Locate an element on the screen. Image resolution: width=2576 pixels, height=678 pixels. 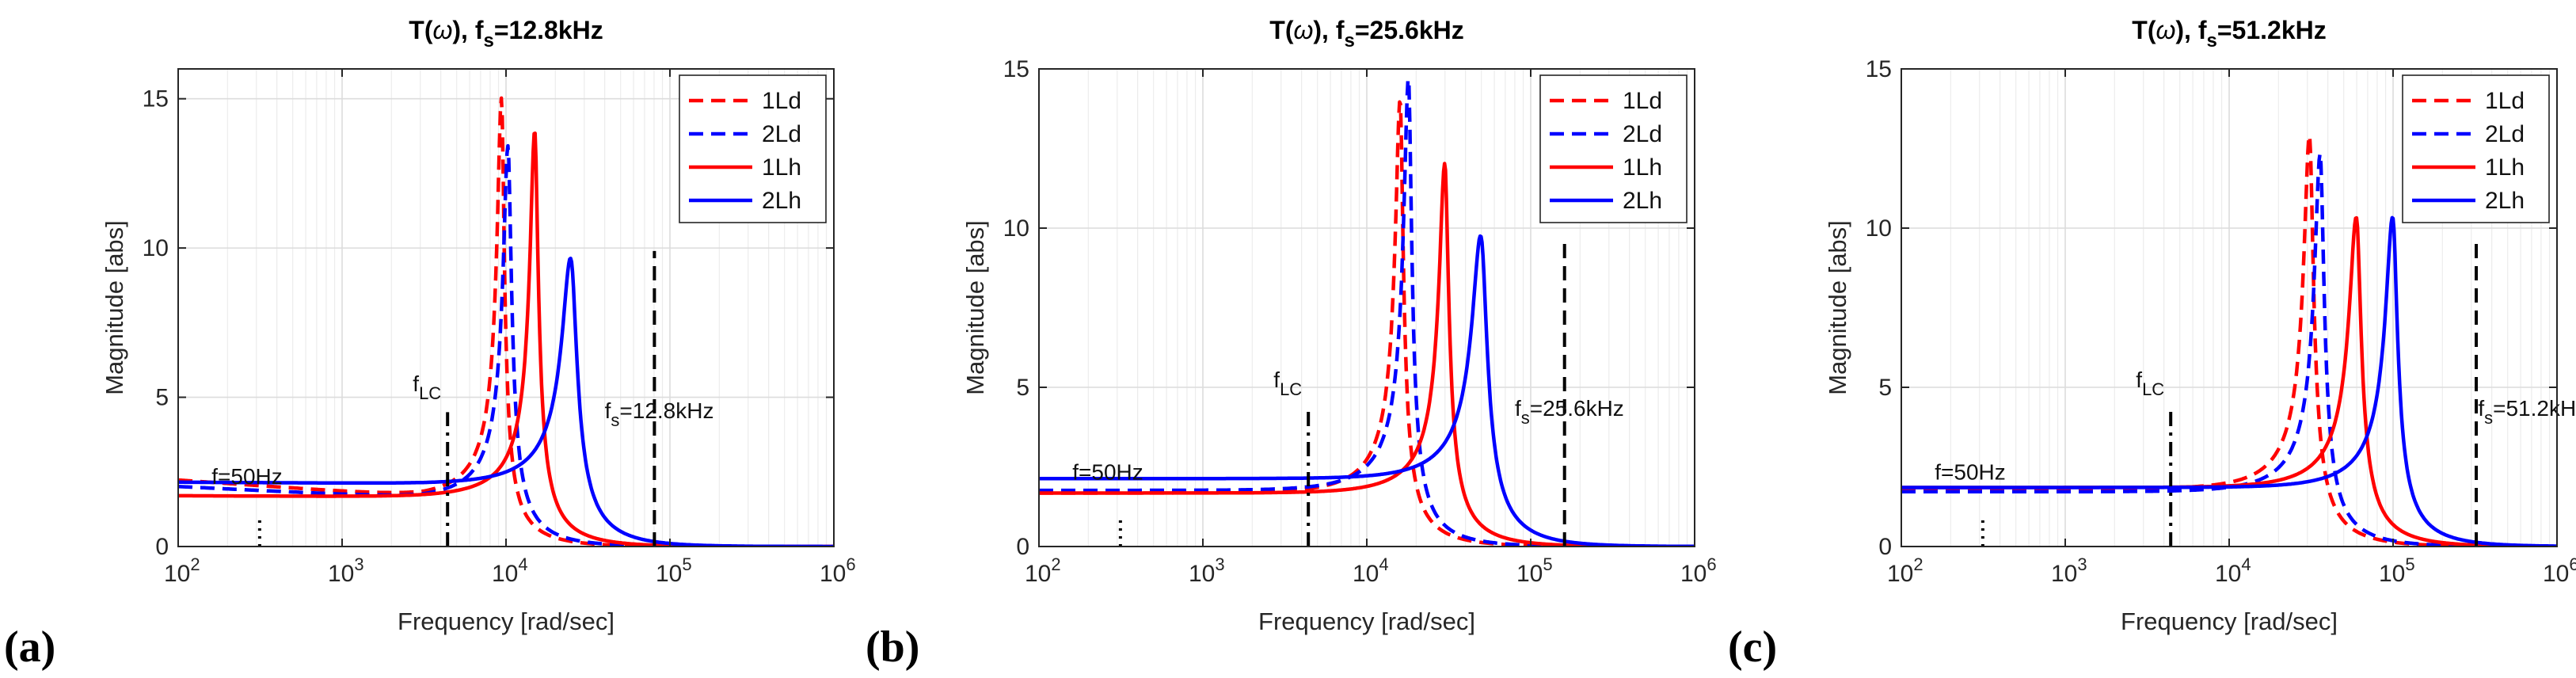
annotation-label: fs=12.8kHz is located at coordinates (659, 414).